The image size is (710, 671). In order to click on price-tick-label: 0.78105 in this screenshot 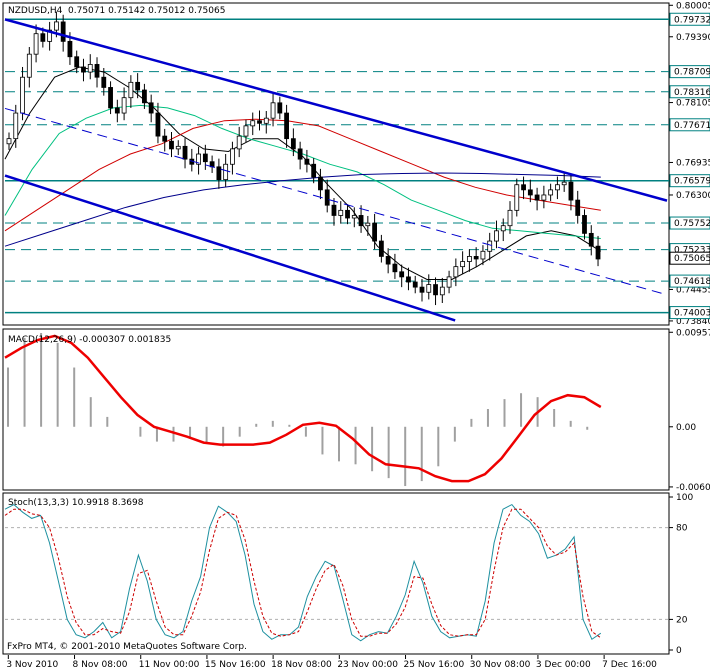, I will do `click(693, 104)`.